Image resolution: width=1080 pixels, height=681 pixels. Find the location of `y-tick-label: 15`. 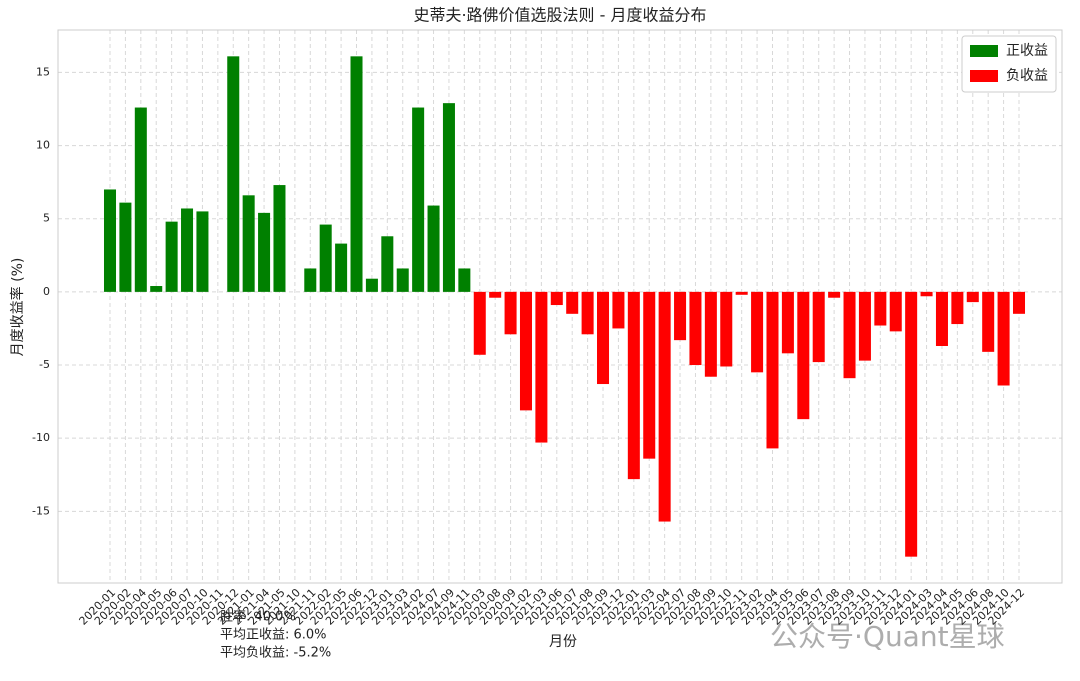

y-tick-label: 15 is located at coordinates (43, 71).